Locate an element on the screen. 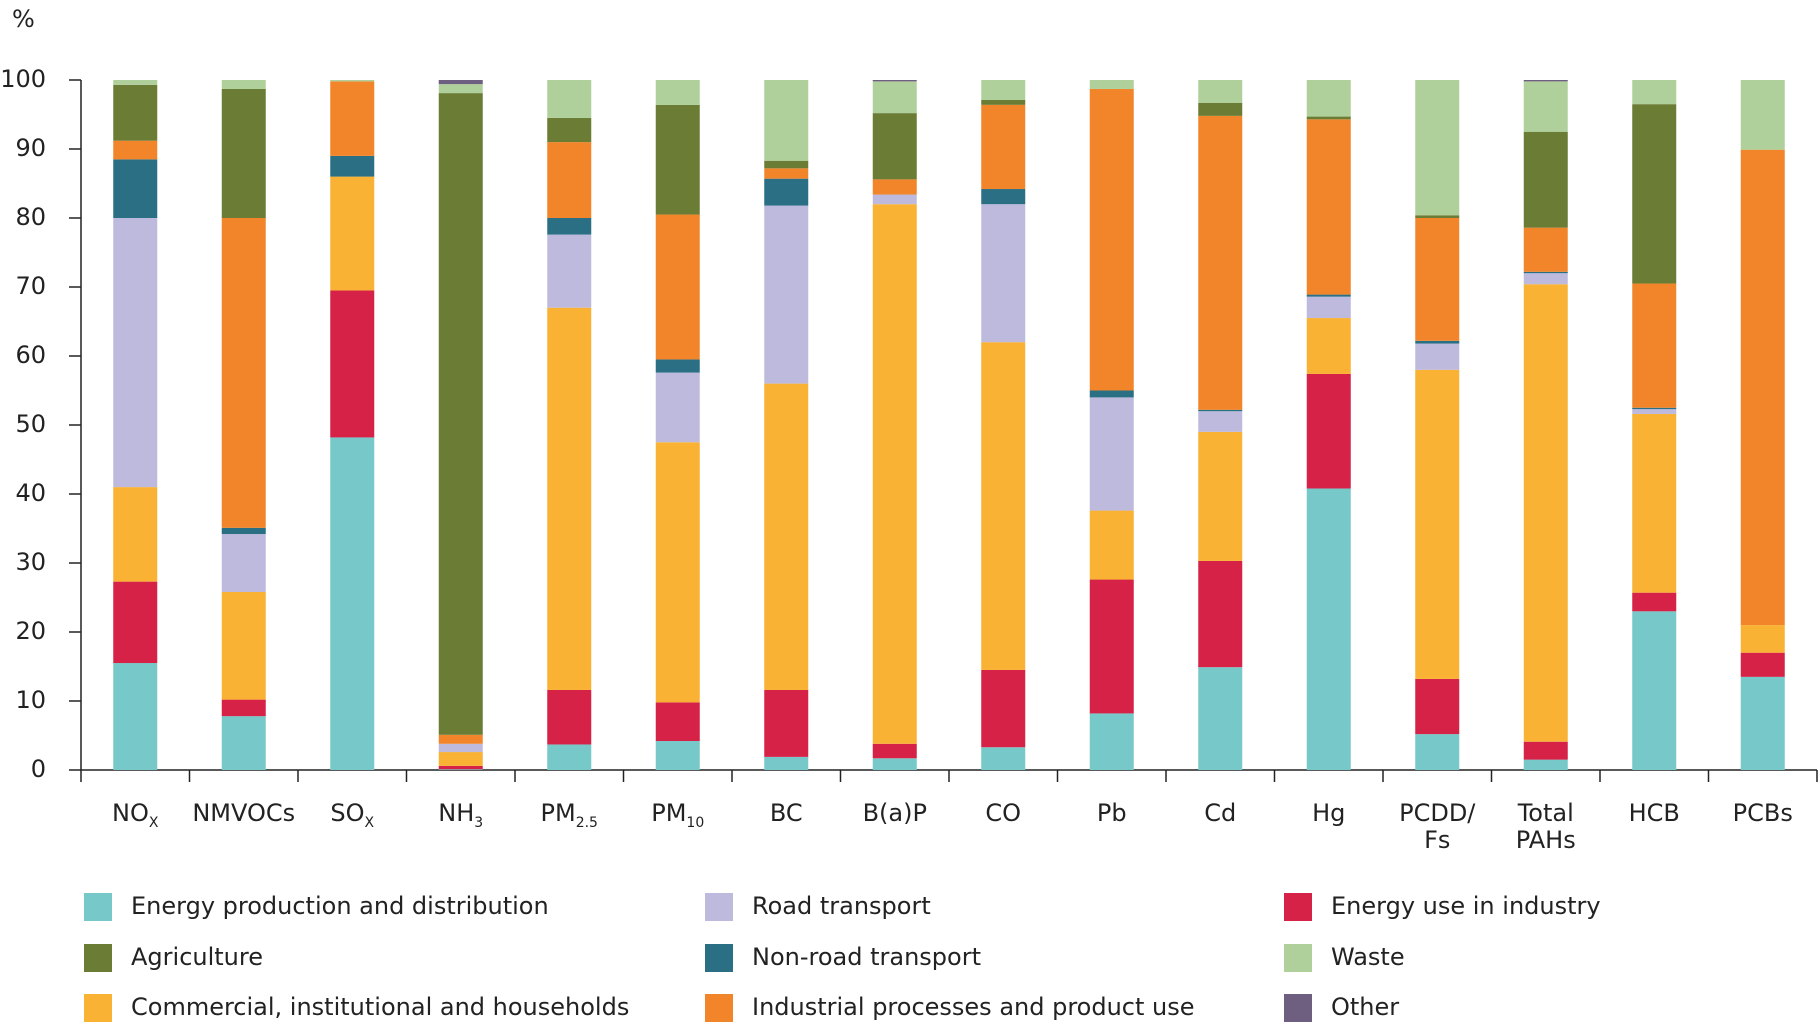  x-tick-label: PCBs is located at coordinates (1763, 813).